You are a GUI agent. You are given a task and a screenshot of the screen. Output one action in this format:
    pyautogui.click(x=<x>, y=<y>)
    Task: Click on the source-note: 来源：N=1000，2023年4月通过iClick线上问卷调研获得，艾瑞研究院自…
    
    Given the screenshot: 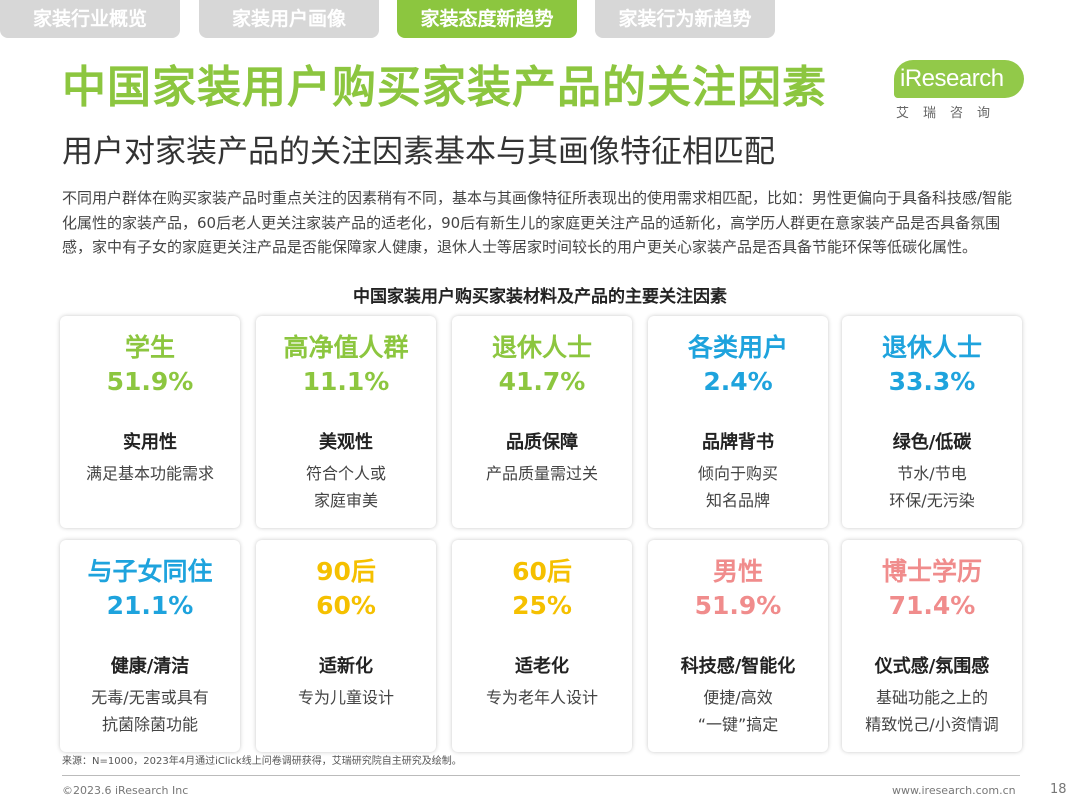 What is the action you would take?
    pyautogui.click(x=262, y=761)
    